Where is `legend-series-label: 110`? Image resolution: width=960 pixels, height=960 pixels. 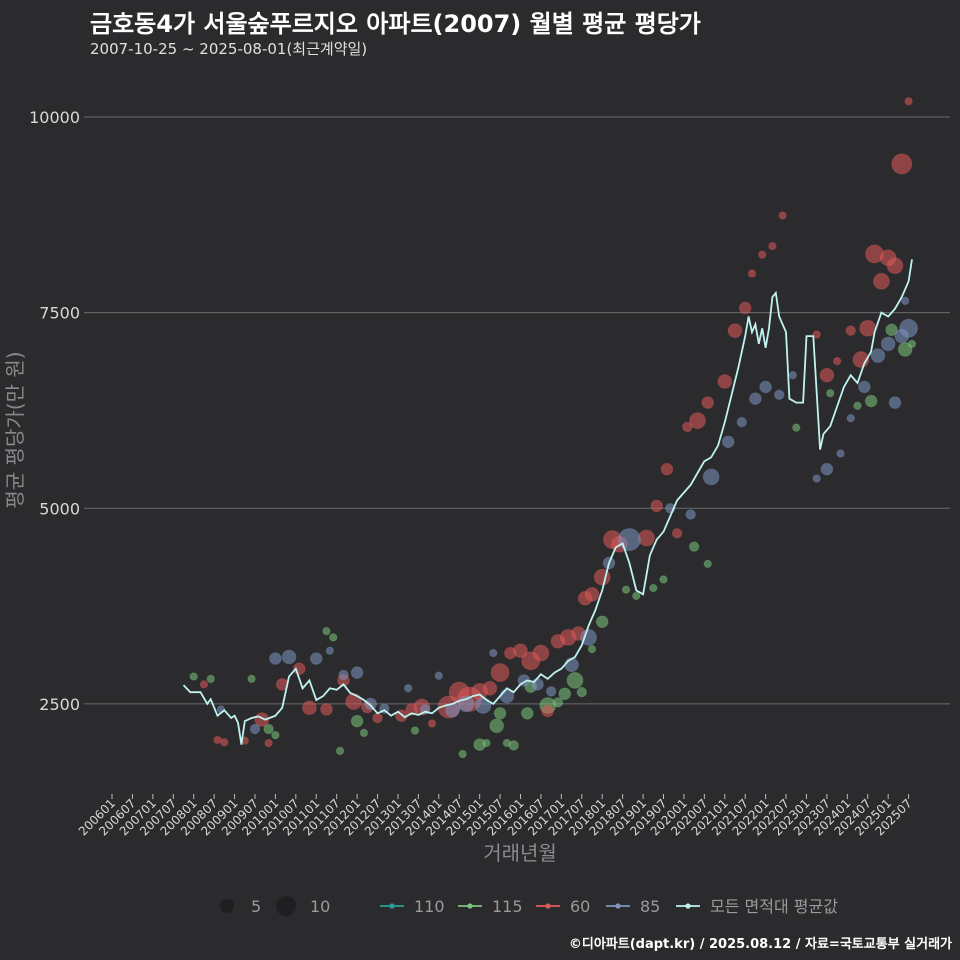 legend-series-label: 110 is located at coordinates (429, 906).